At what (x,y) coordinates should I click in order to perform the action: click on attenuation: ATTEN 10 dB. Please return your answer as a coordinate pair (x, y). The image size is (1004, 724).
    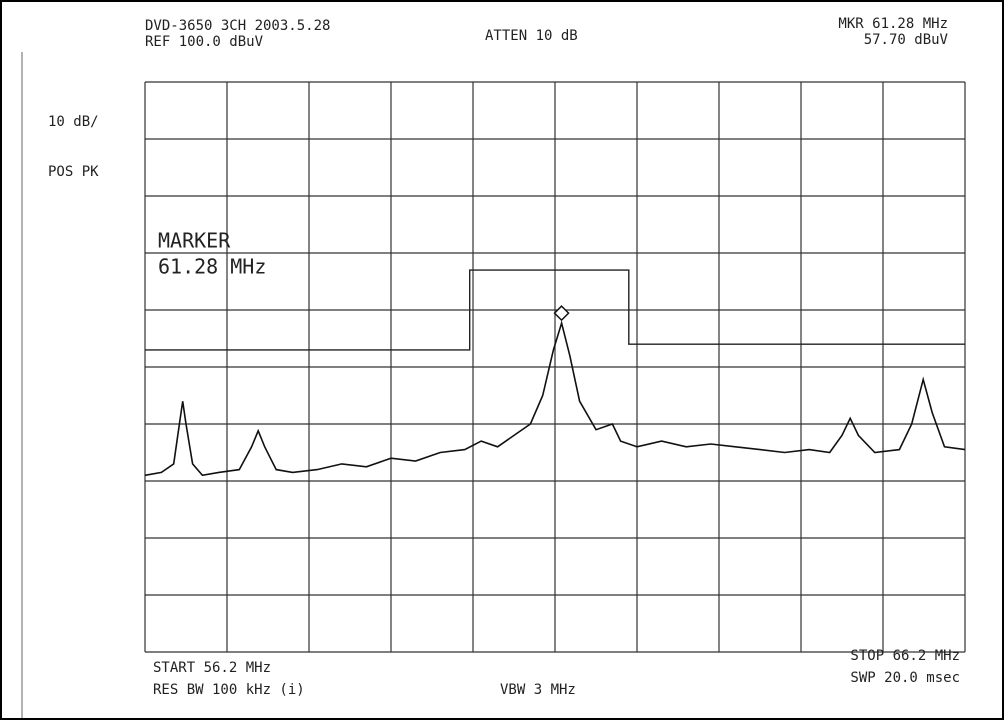
    Looking at the image, I should click on (531, 36).